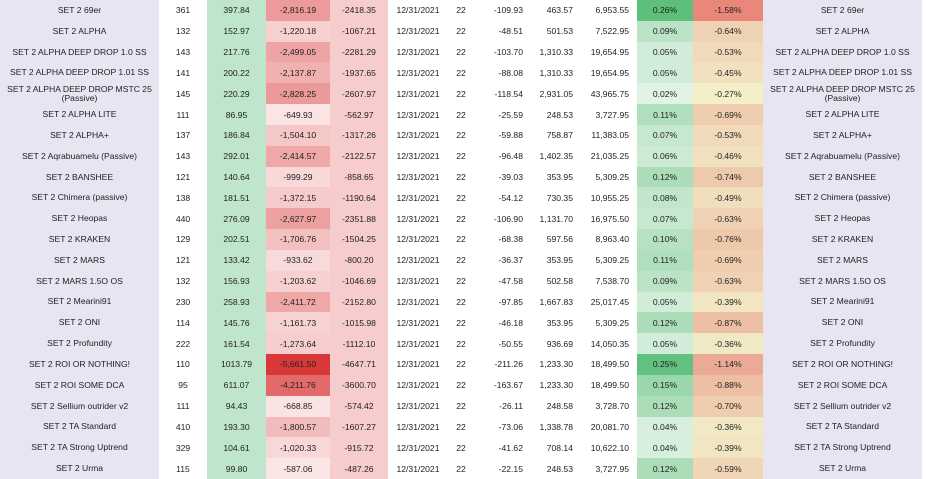 The image size is (952, 479). What do you see at coordinates (609, 72) in the screenshot?
I see `row-value-3: 19,654.95` at bounding box center [609, 72].